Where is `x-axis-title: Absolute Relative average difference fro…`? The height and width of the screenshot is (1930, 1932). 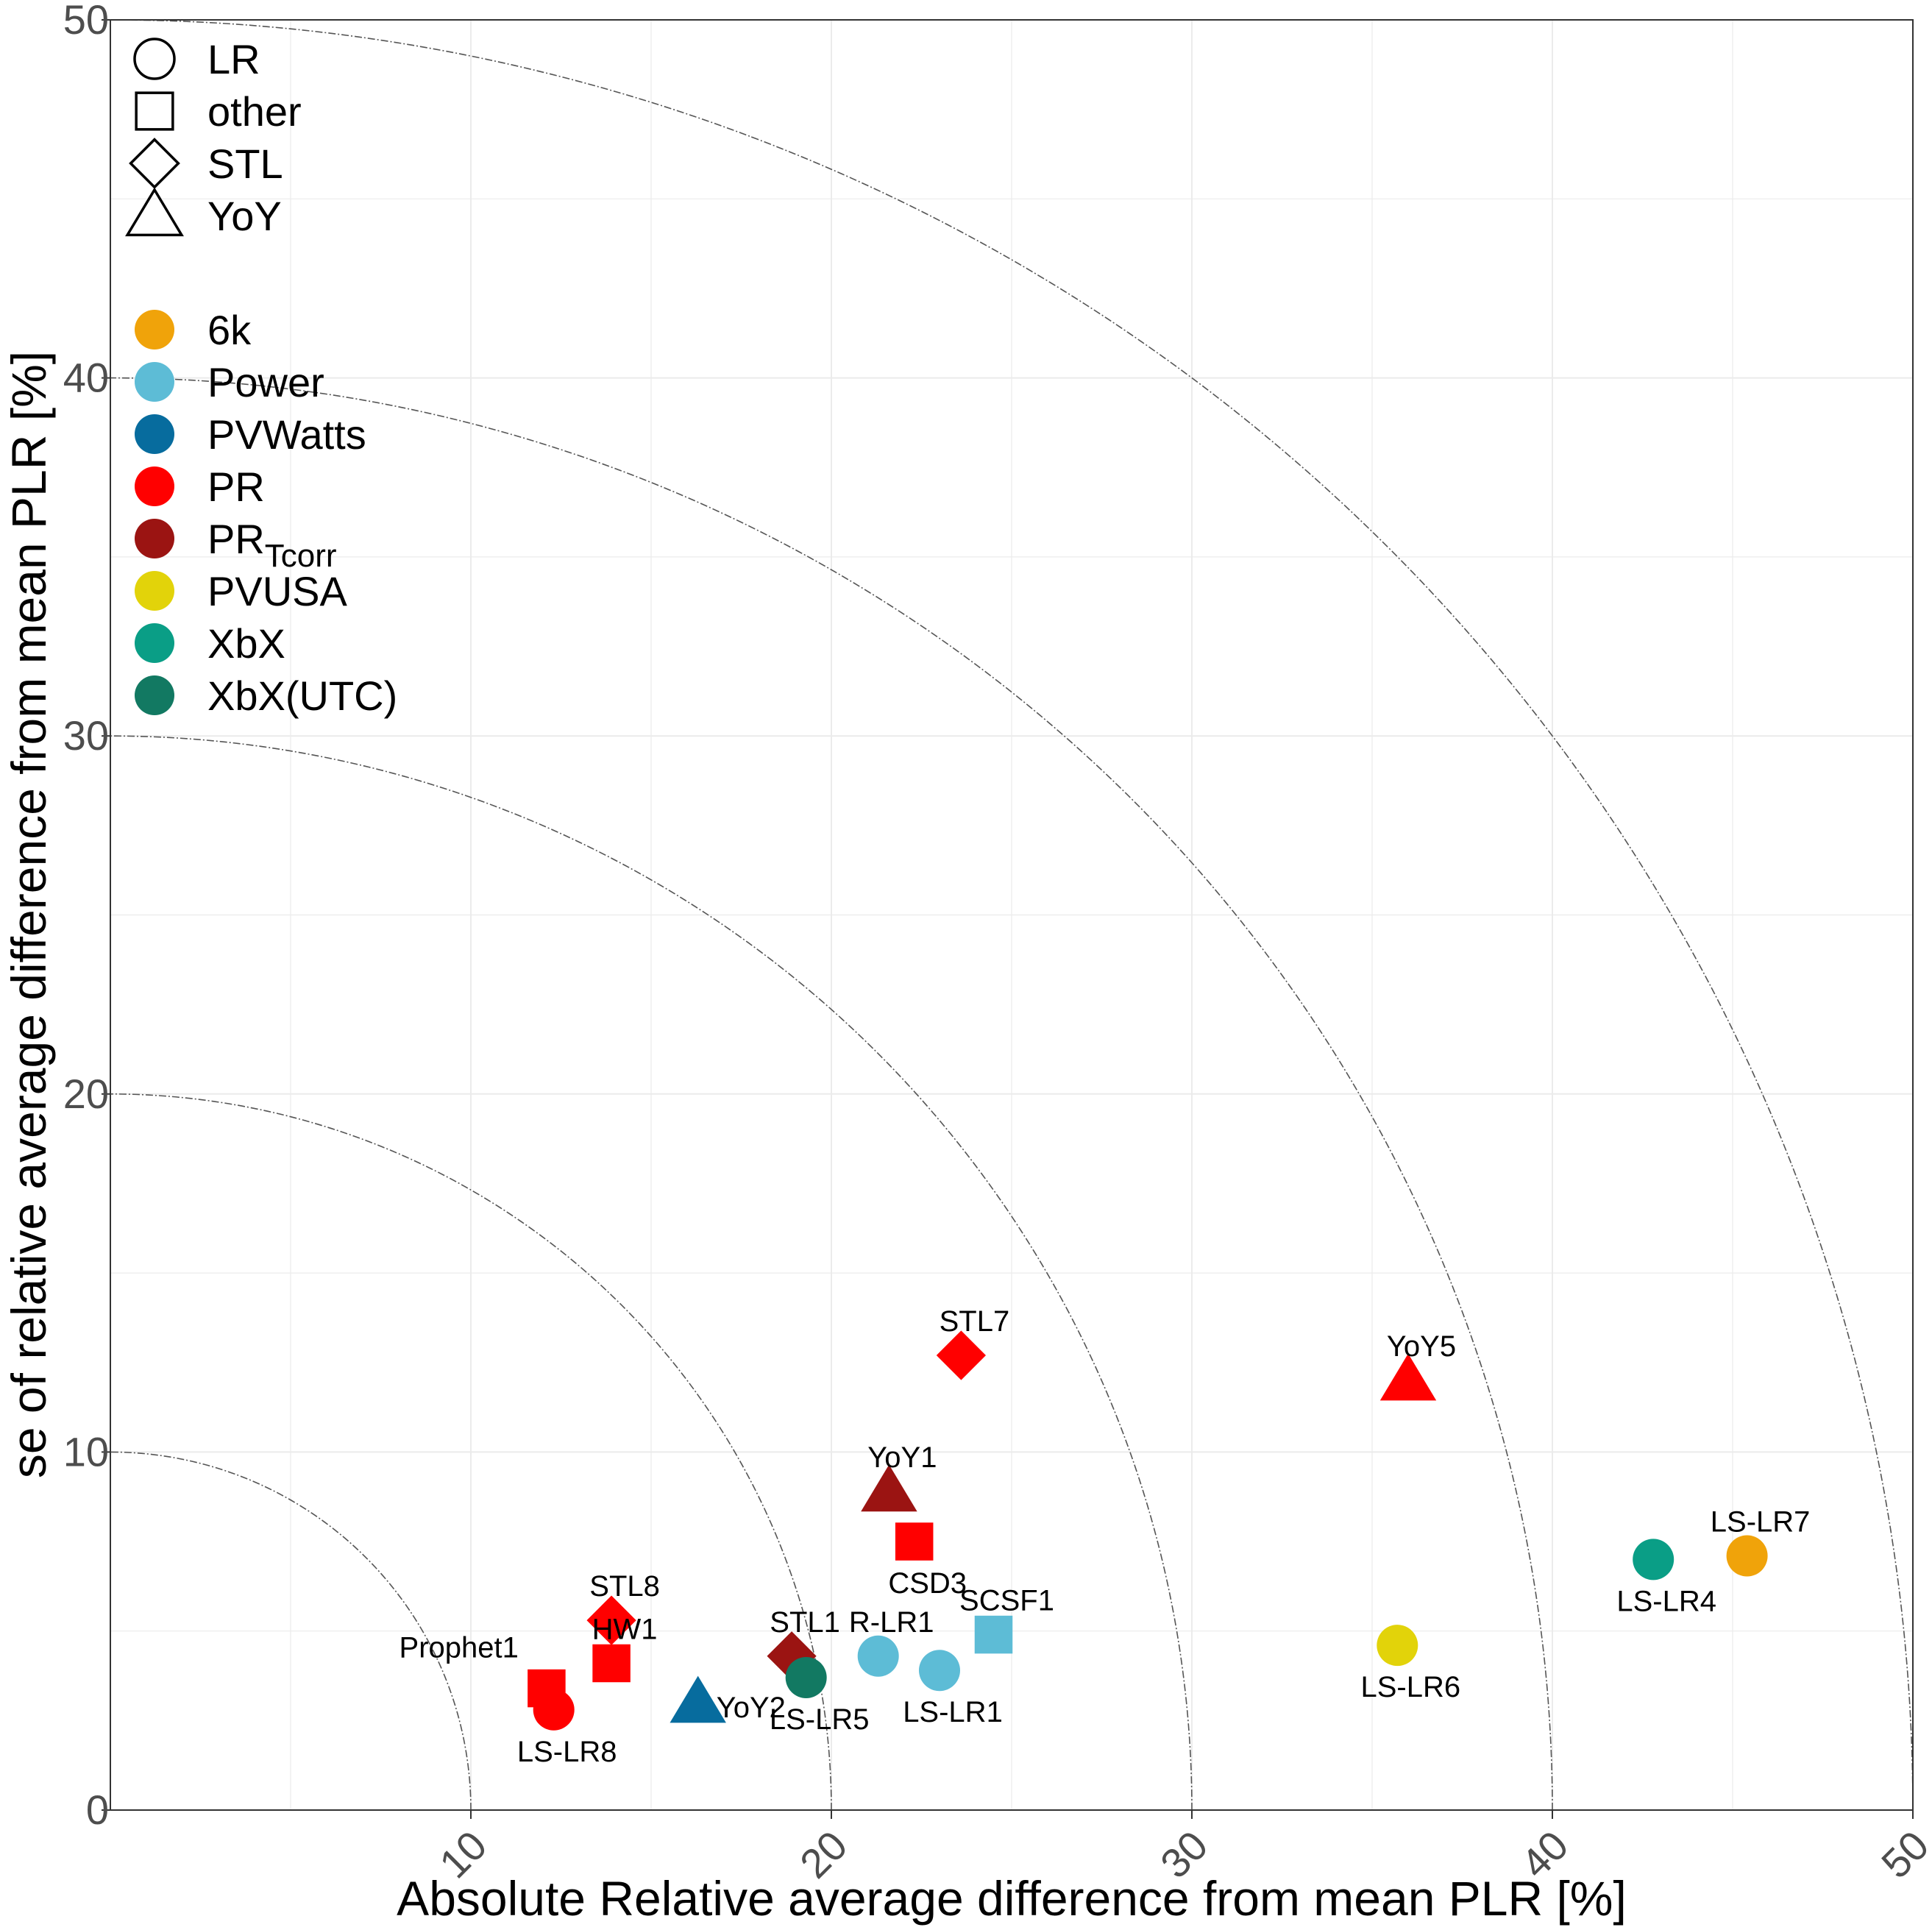
x-axis-title: Absolute Relative average difference fro… is located at coordinates (1012, 1898).